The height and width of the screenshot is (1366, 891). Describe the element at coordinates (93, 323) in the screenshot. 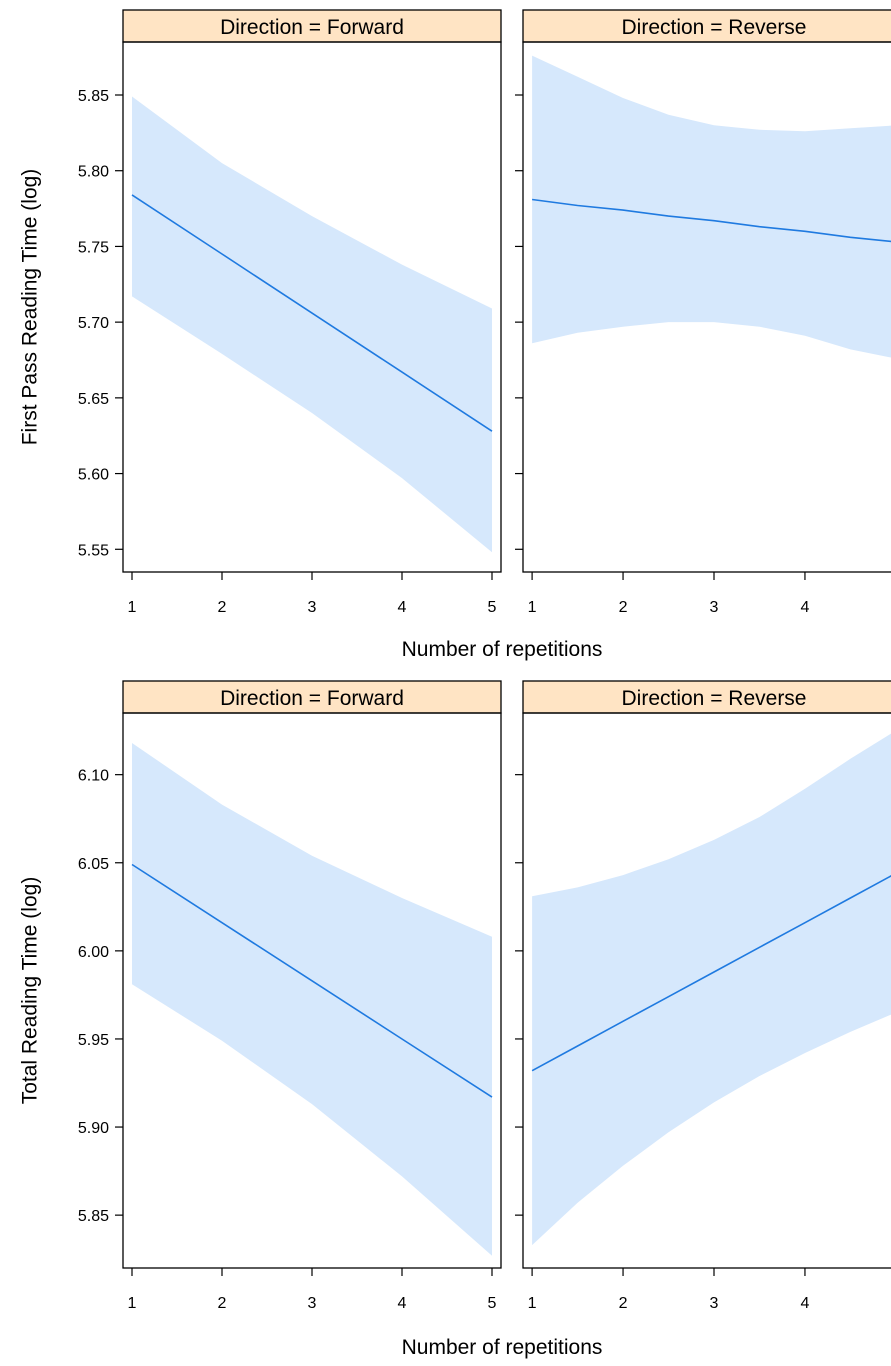

I see `y-tick-label: 5.70` at that location.